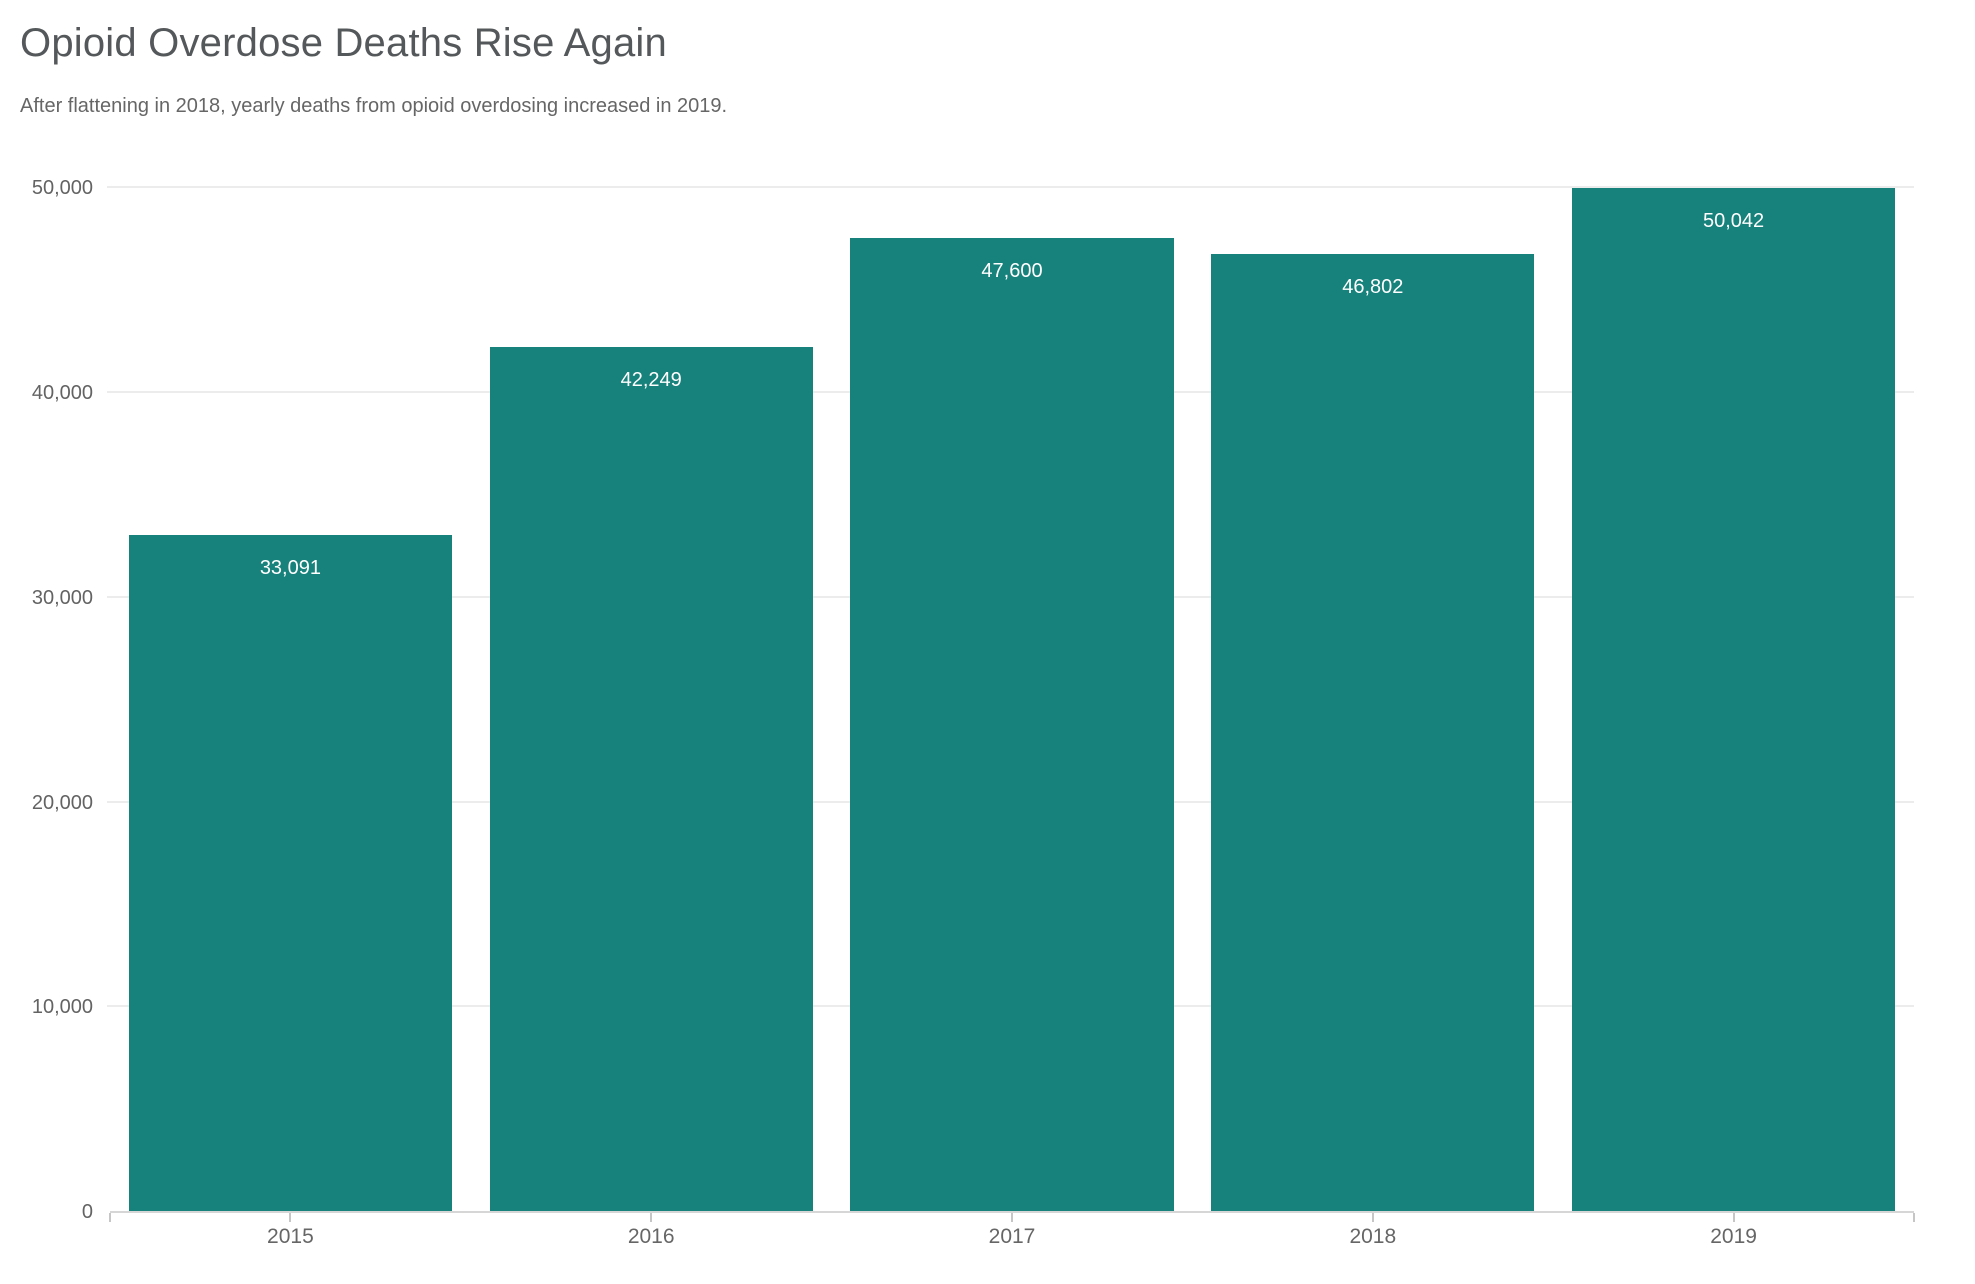 The image size is (1975, 1284). I want to click on x-tick-2017, so click(1012, 1217).